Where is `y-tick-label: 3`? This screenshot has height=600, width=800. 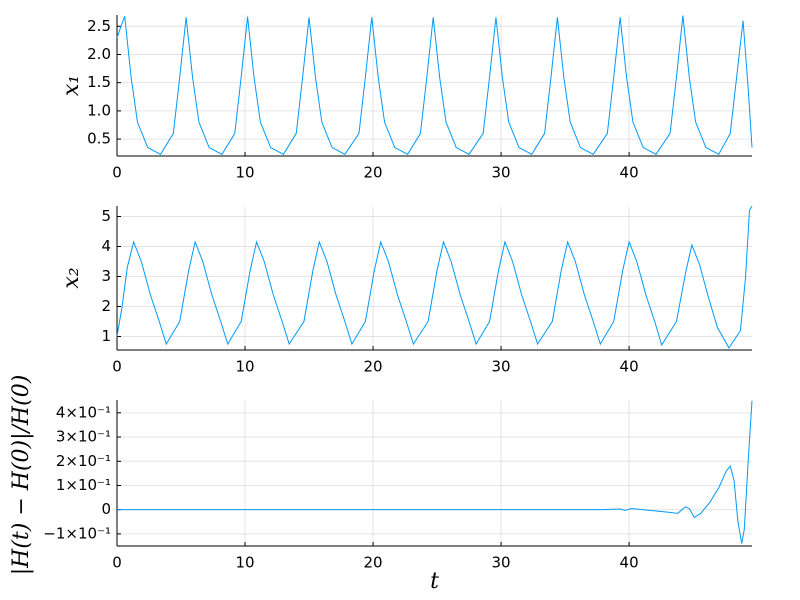 y-tick-label: 3 is located at coordinates (106, 276).